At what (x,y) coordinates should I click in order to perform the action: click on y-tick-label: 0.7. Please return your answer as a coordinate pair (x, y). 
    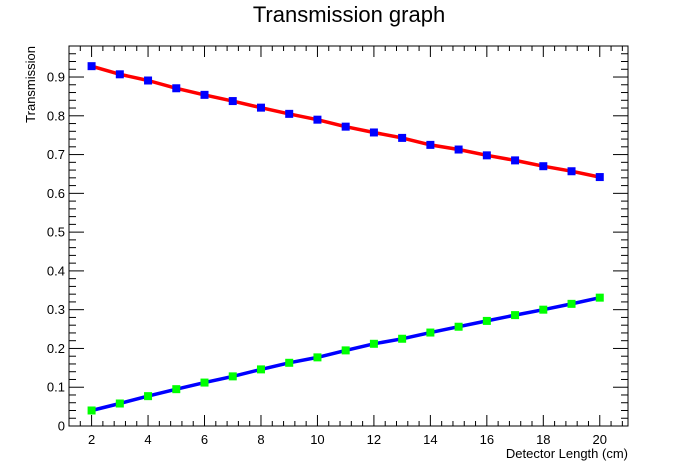
    Looking at the image, I should click on (56, 154).